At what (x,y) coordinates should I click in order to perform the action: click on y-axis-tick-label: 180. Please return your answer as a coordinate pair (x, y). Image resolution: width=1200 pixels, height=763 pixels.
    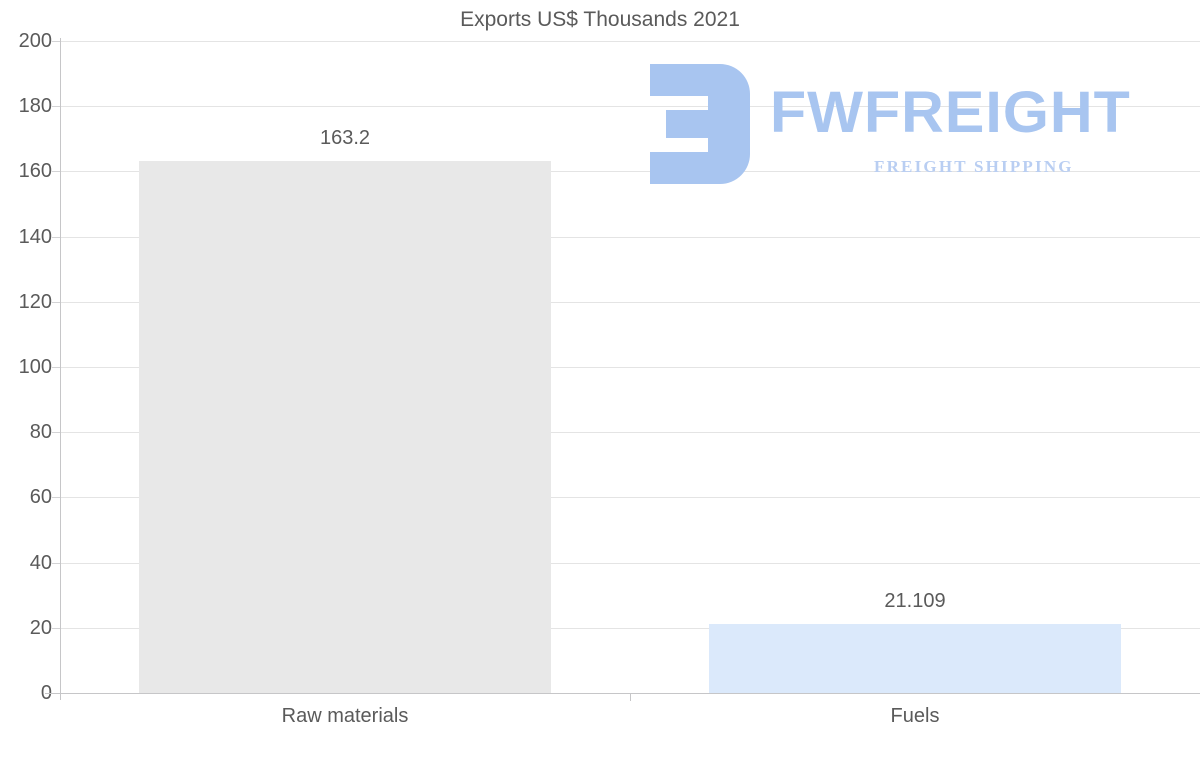
    Looking at the image, I should click on (35, 106).